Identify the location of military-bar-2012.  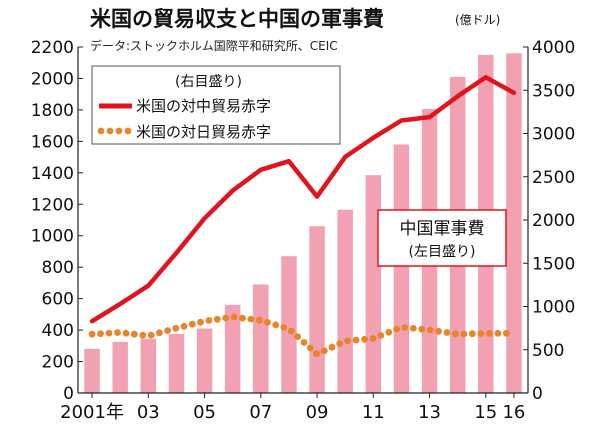
(401, 269).